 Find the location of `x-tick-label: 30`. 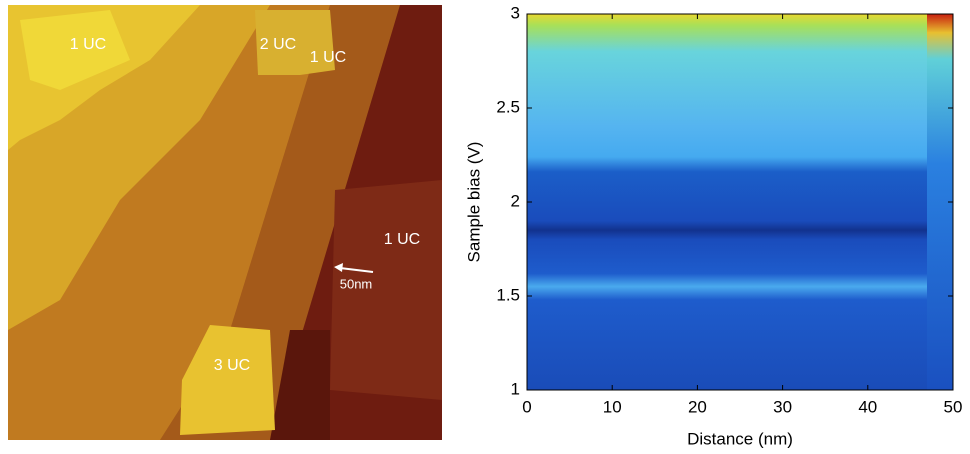

x-tick-label: 30 is located at coordinates (782, 406).